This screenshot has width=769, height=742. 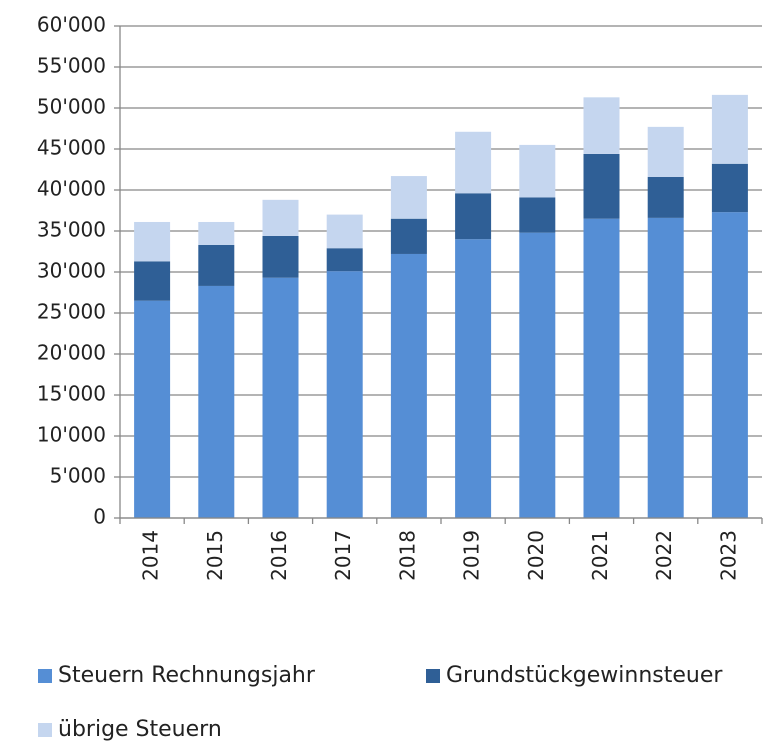 What do you see at coordinates (215, 555) in the screenshot?
I see `x-tick-label: 2015` at bounding box center [215, 555].